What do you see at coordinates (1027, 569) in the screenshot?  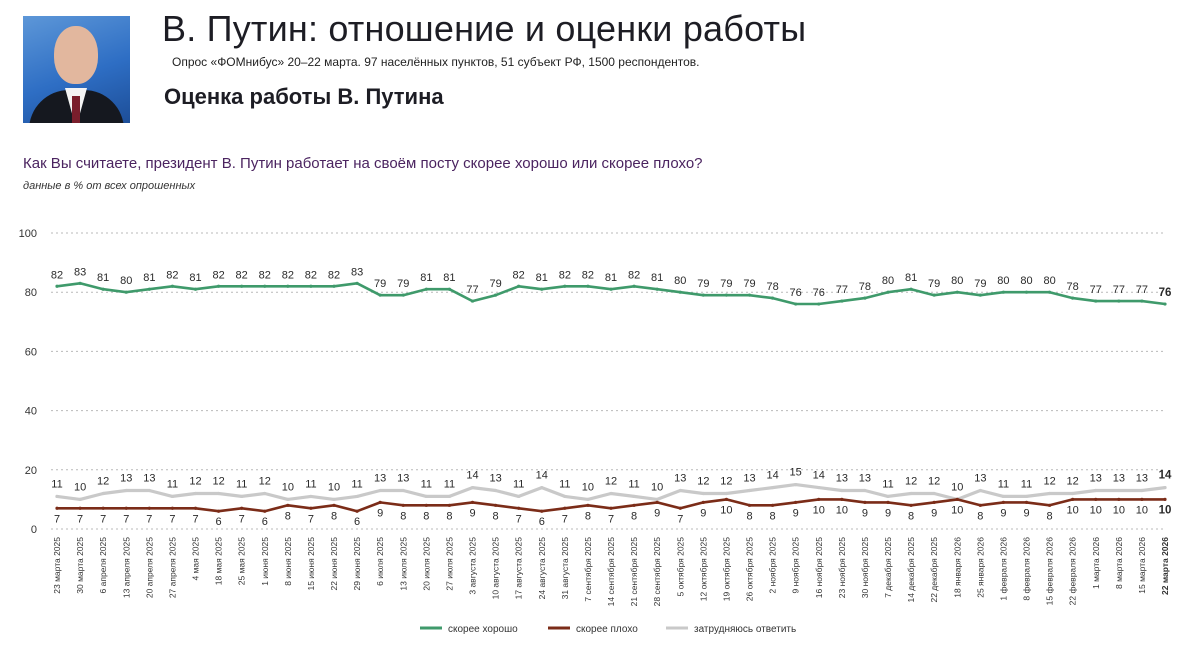 I see `x-tick-label: 8 февраля 2026` at bounding box center [1027, 569].